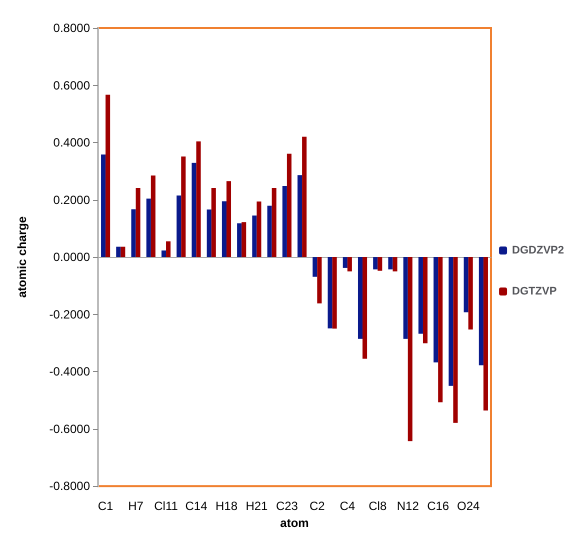  What do you see at coordinates (136, 506) in the screenshot?
I see `x-tick-label: H7` at bounding box center [136, 506].